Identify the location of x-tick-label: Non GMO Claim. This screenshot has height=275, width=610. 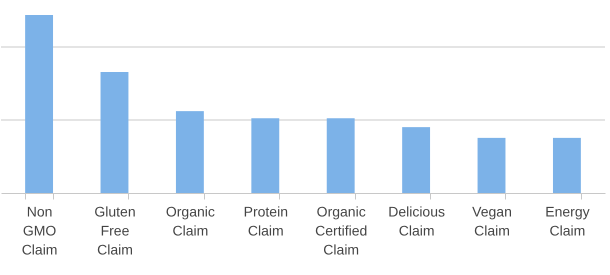
(40, 231).